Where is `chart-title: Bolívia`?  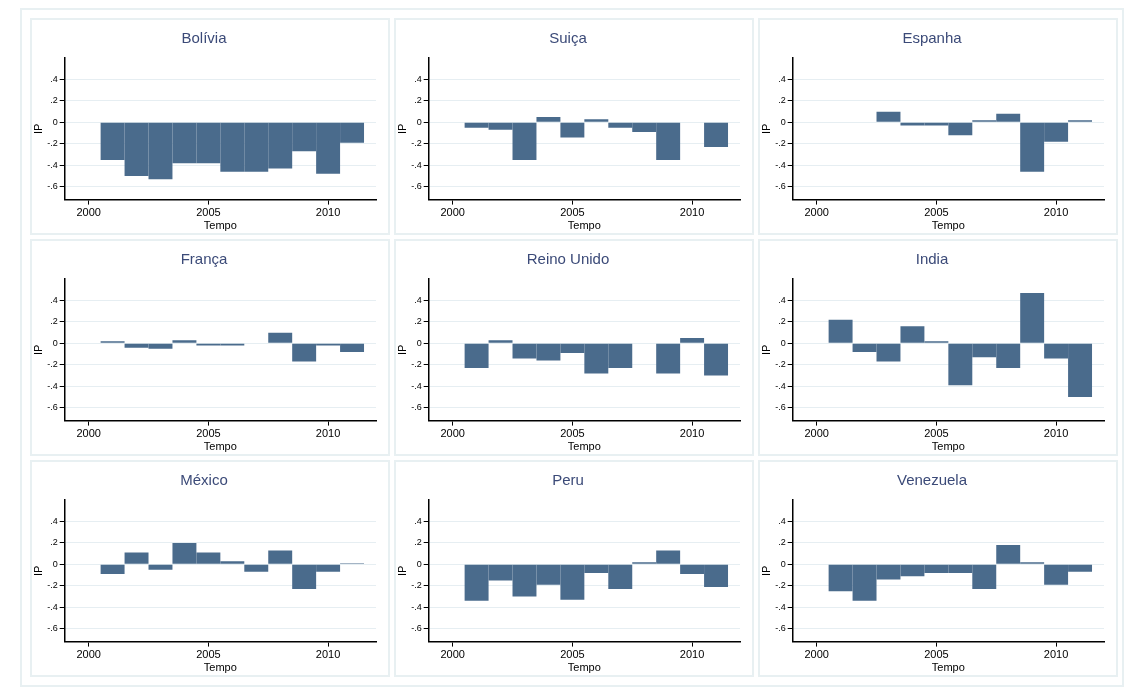
chart-title: Bolívia is located at coordinates (204, 38).